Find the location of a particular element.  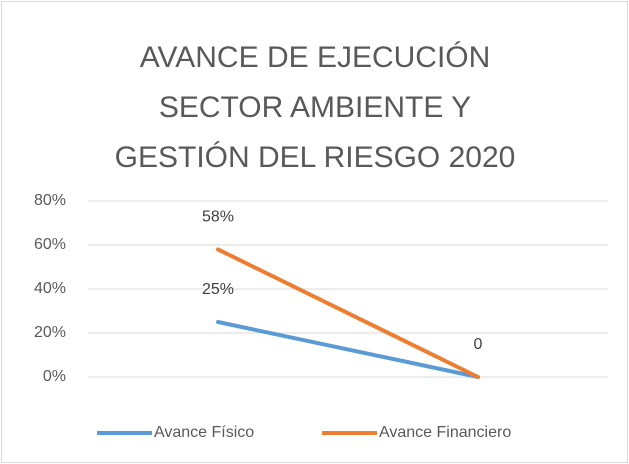

y-tick-label: 80% is located at coordinates (50, 200).